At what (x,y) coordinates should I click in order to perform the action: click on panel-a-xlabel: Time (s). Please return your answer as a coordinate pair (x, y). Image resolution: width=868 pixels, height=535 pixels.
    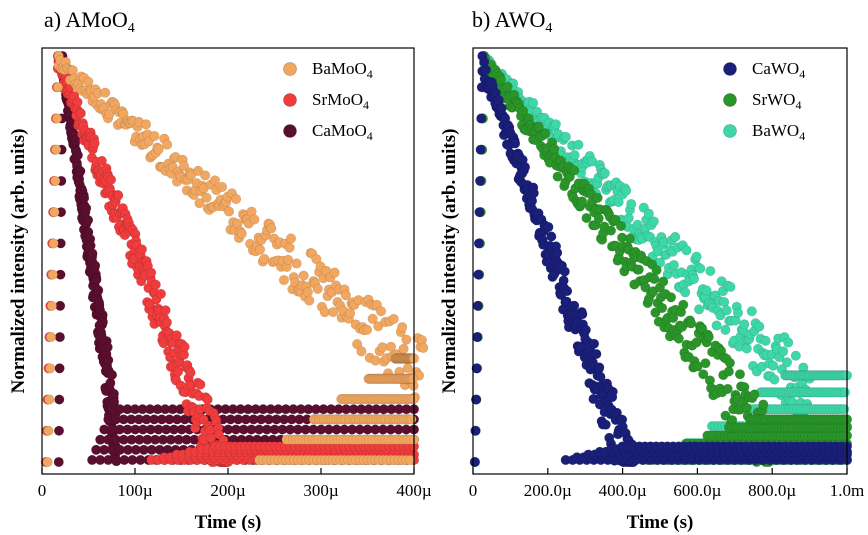
    Looking at the image, I should click on (228, 522).